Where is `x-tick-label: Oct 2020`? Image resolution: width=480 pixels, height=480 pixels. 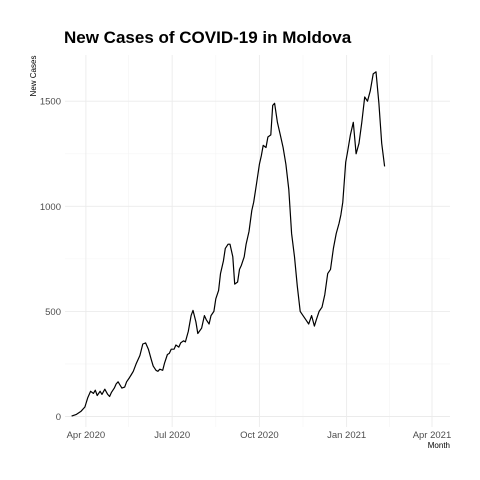 x-tick-label: Oct 2020 is located at coordinates (259, 435).